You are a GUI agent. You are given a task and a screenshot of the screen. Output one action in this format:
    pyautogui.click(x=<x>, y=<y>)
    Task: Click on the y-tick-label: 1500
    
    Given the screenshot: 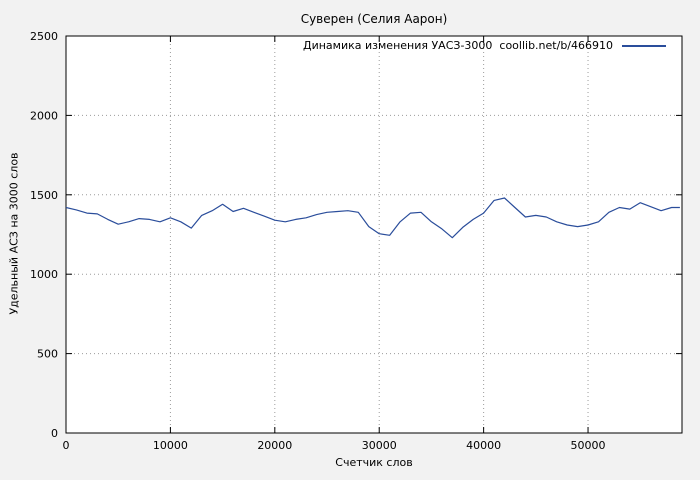 What is the action you would take?
    pyautogui.click(x=44, y=195)
    